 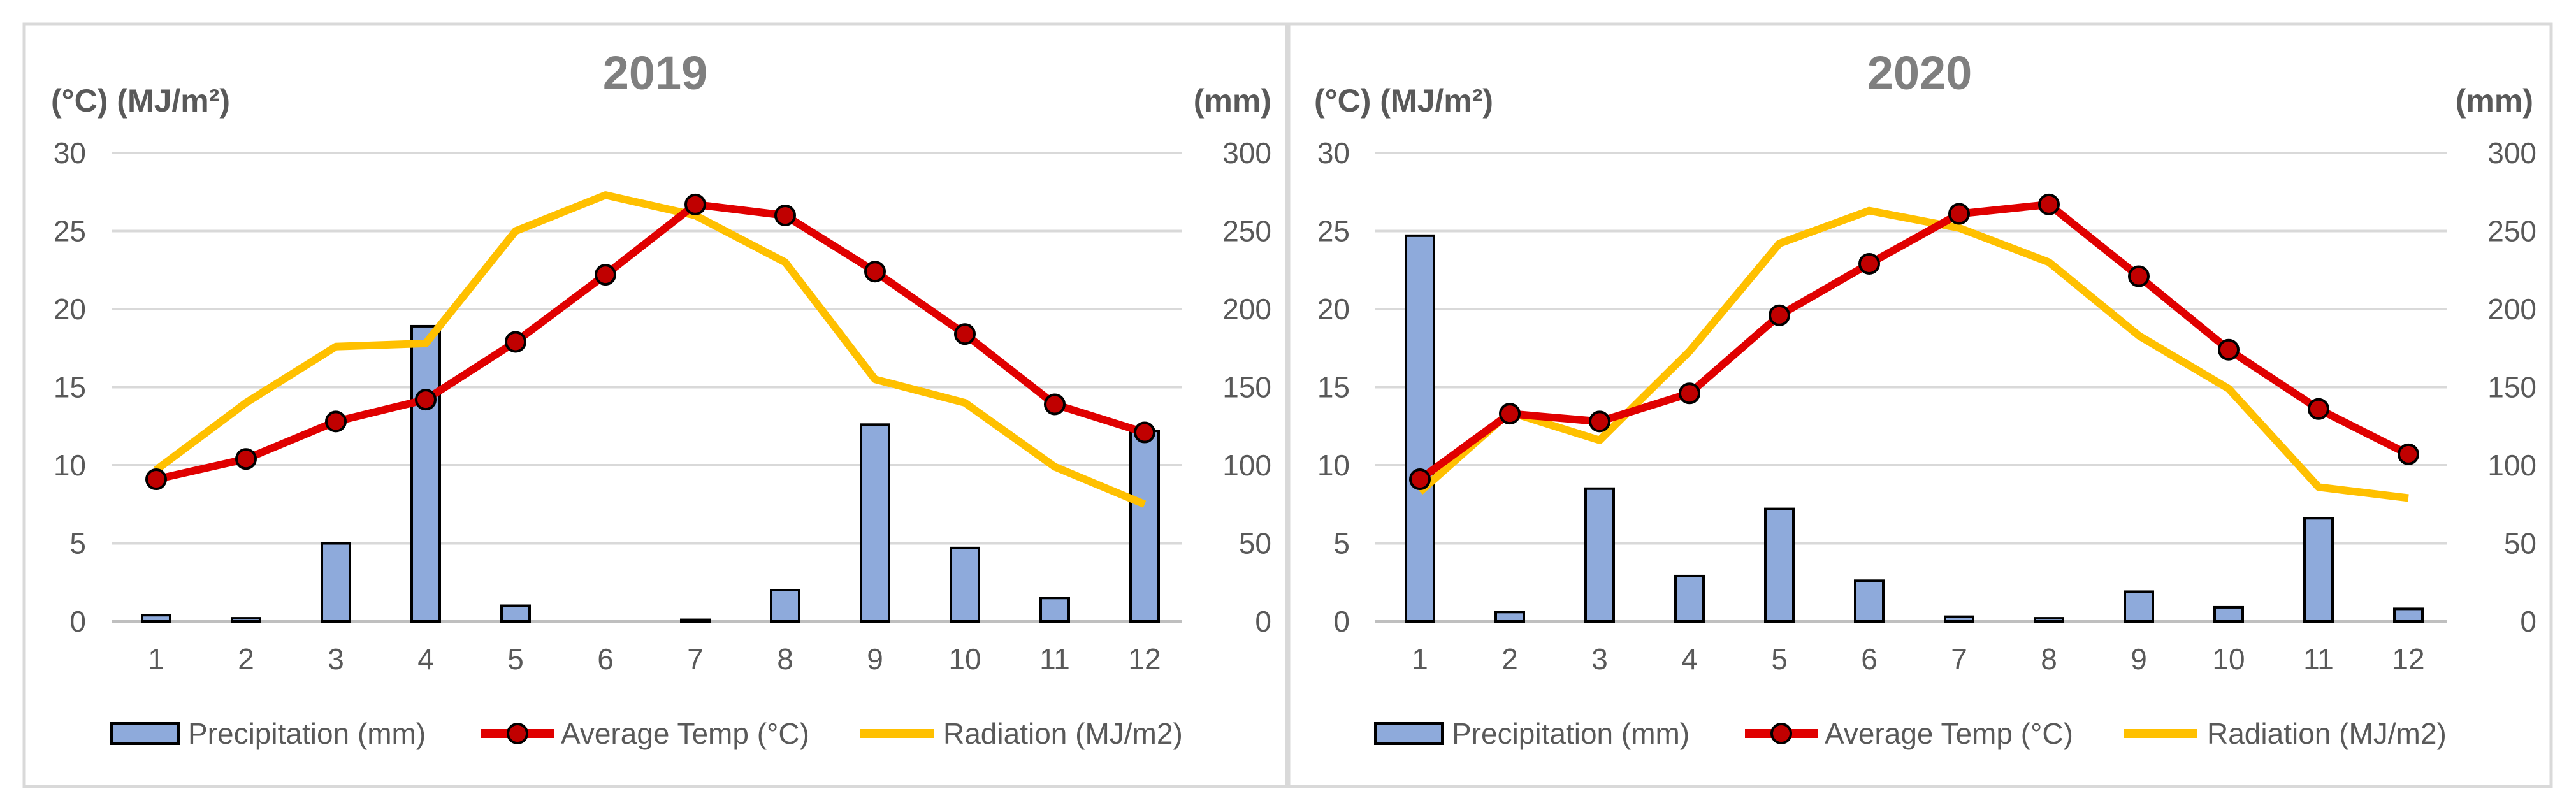 I want to click on x-axis-tick-label: 11, so click(x=1054, y=659).